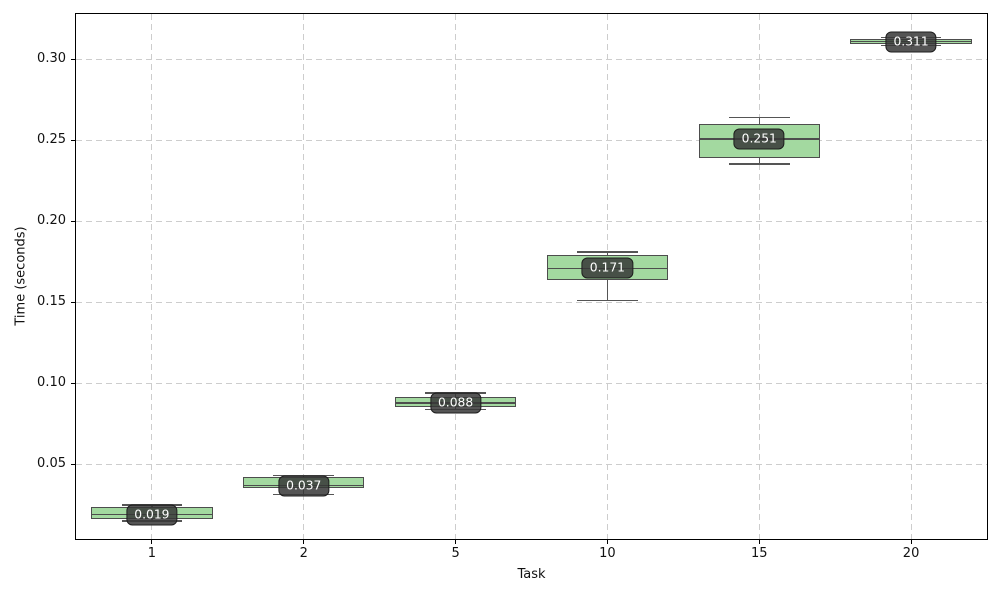  What do you see at coordinates (21, 276) in the screenshot?
I see `y-axis-label: Time (seconds)` at bounding box center [21, 276].